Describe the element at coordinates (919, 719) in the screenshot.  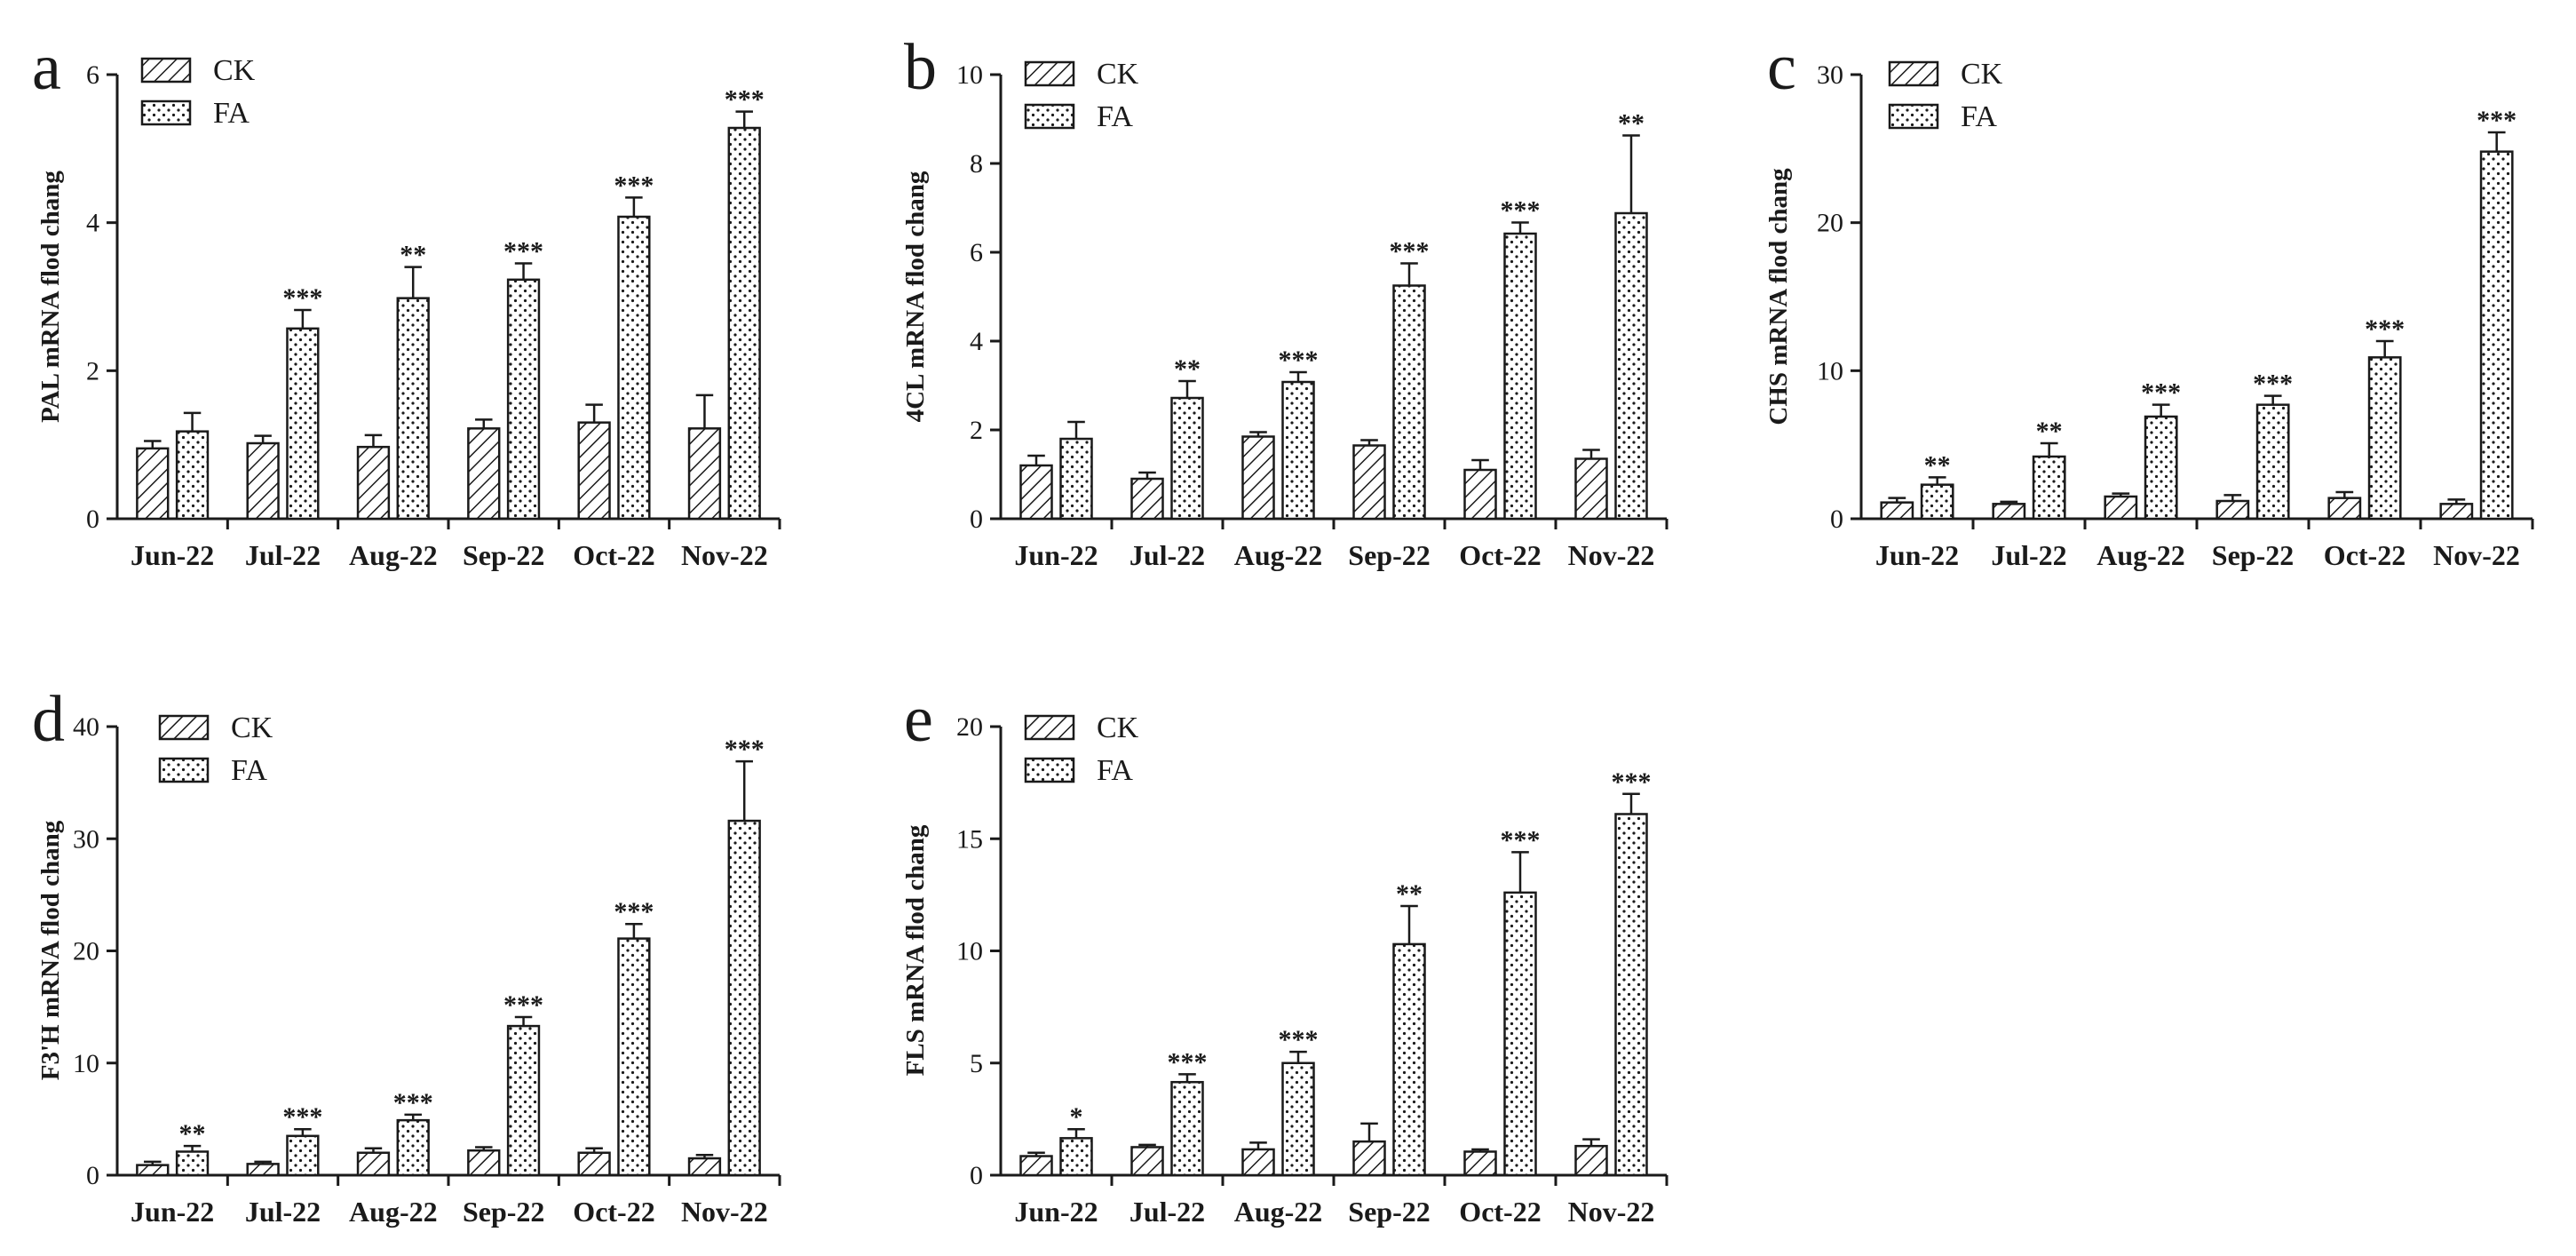
I see `panel-letter: e` at that location.